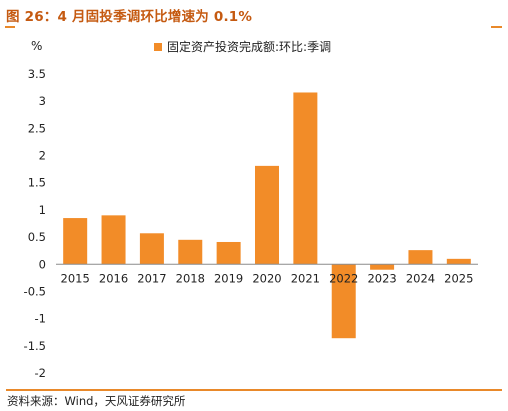  What do you see at coordinates (35, 223) in the screenshot?
I see `y-axis: 3.5 3 2.5 2 1.5 1 0.5 0 -0.5 -1 -1.5 -2` at bounding box center [35, 223].